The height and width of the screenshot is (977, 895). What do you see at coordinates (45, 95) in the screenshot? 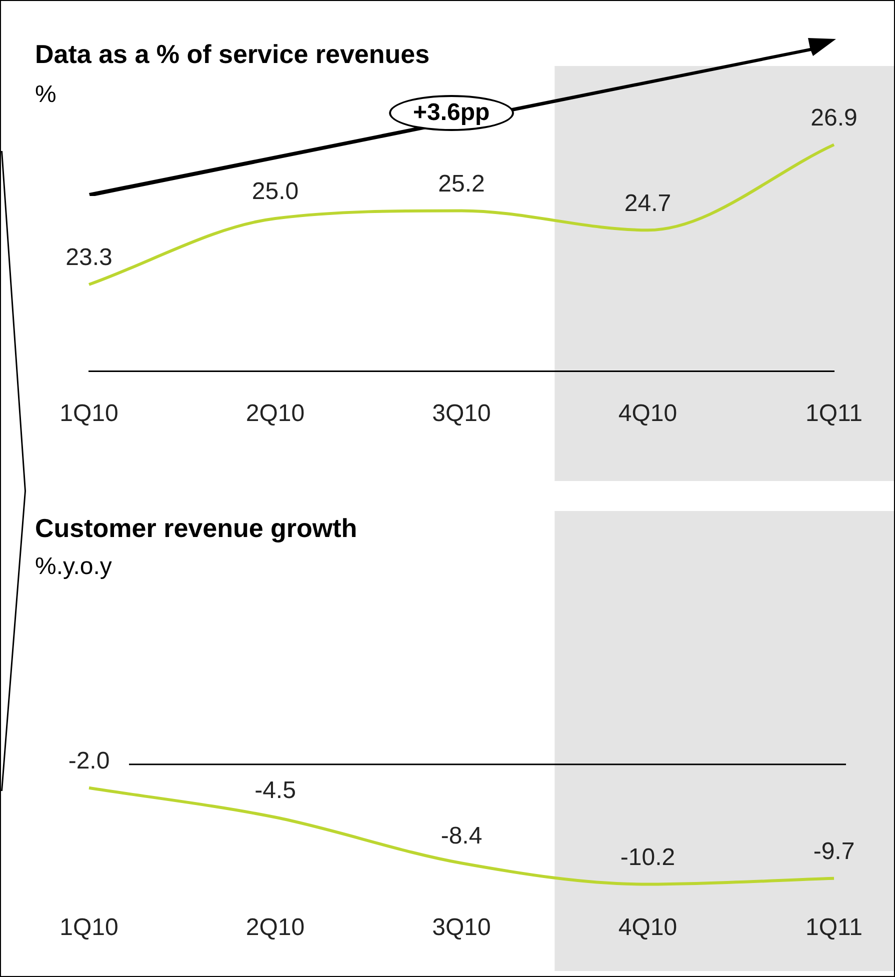
I see `chart-subtitle: %` at bounding box center [45, 95].